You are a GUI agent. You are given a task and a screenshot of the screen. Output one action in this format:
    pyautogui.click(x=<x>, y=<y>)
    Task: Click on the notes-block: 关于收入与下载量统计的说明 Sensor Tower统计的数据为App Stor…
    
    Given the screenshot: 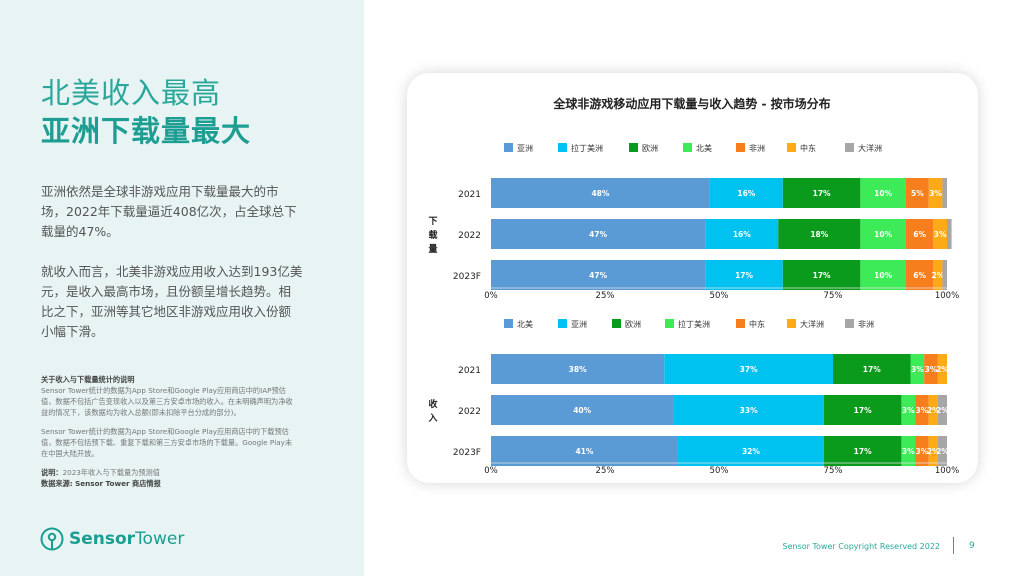 What is the action you would take?
    pyautogui.click(x=170, y=431)
    